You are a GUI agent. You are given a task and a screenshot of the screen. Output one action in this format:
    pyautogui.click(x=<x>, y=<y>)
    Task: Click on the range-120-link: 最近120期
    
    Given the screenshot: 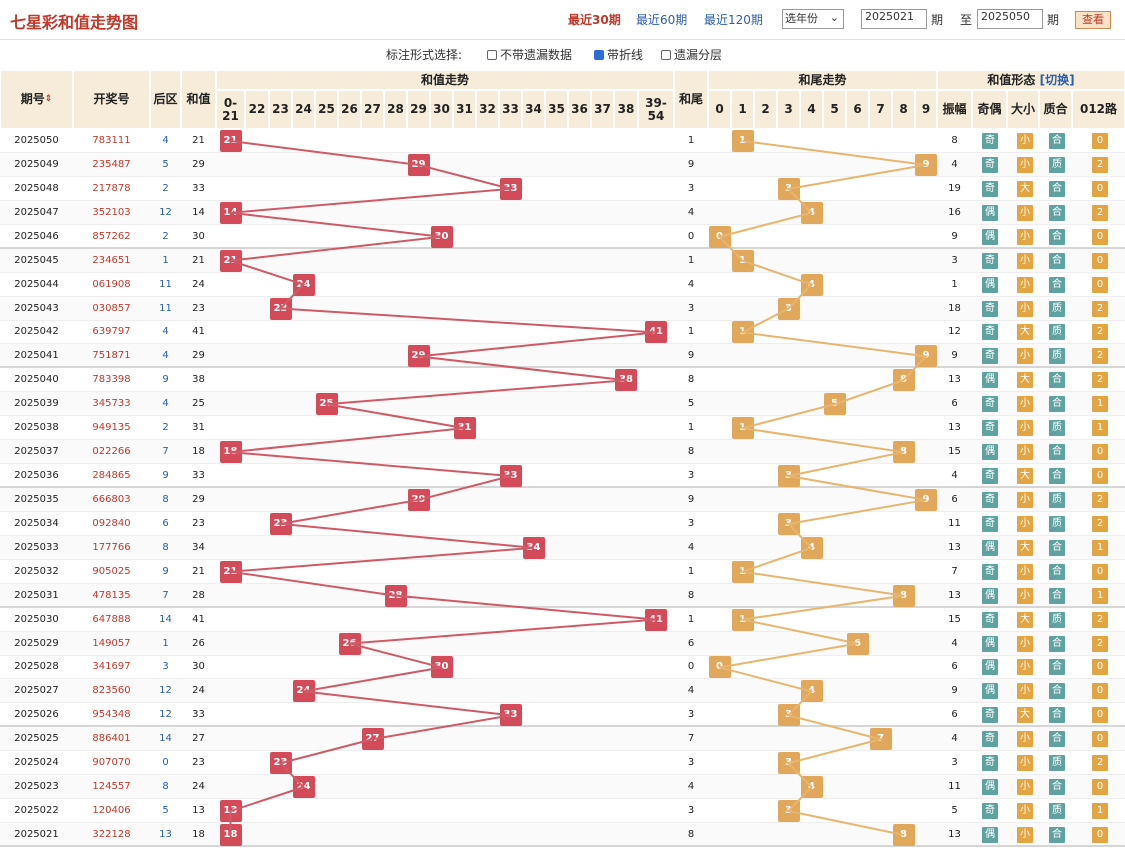 What is the action you would take?
    pyautogui.click(x=733, y=20)
    